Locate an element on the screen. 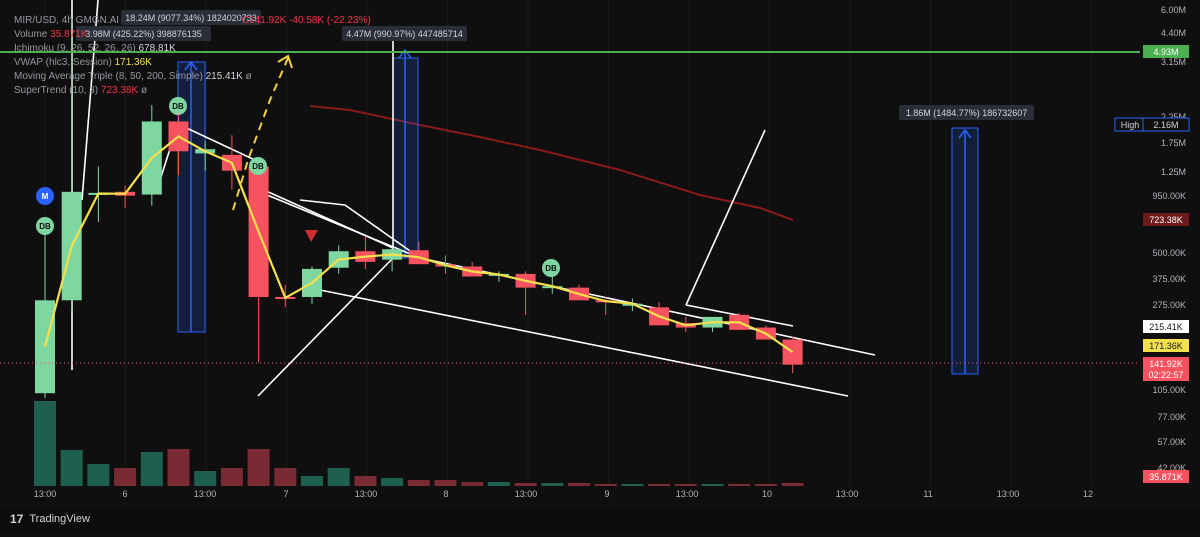  ma-polyline is located at coordinates (551, 163).